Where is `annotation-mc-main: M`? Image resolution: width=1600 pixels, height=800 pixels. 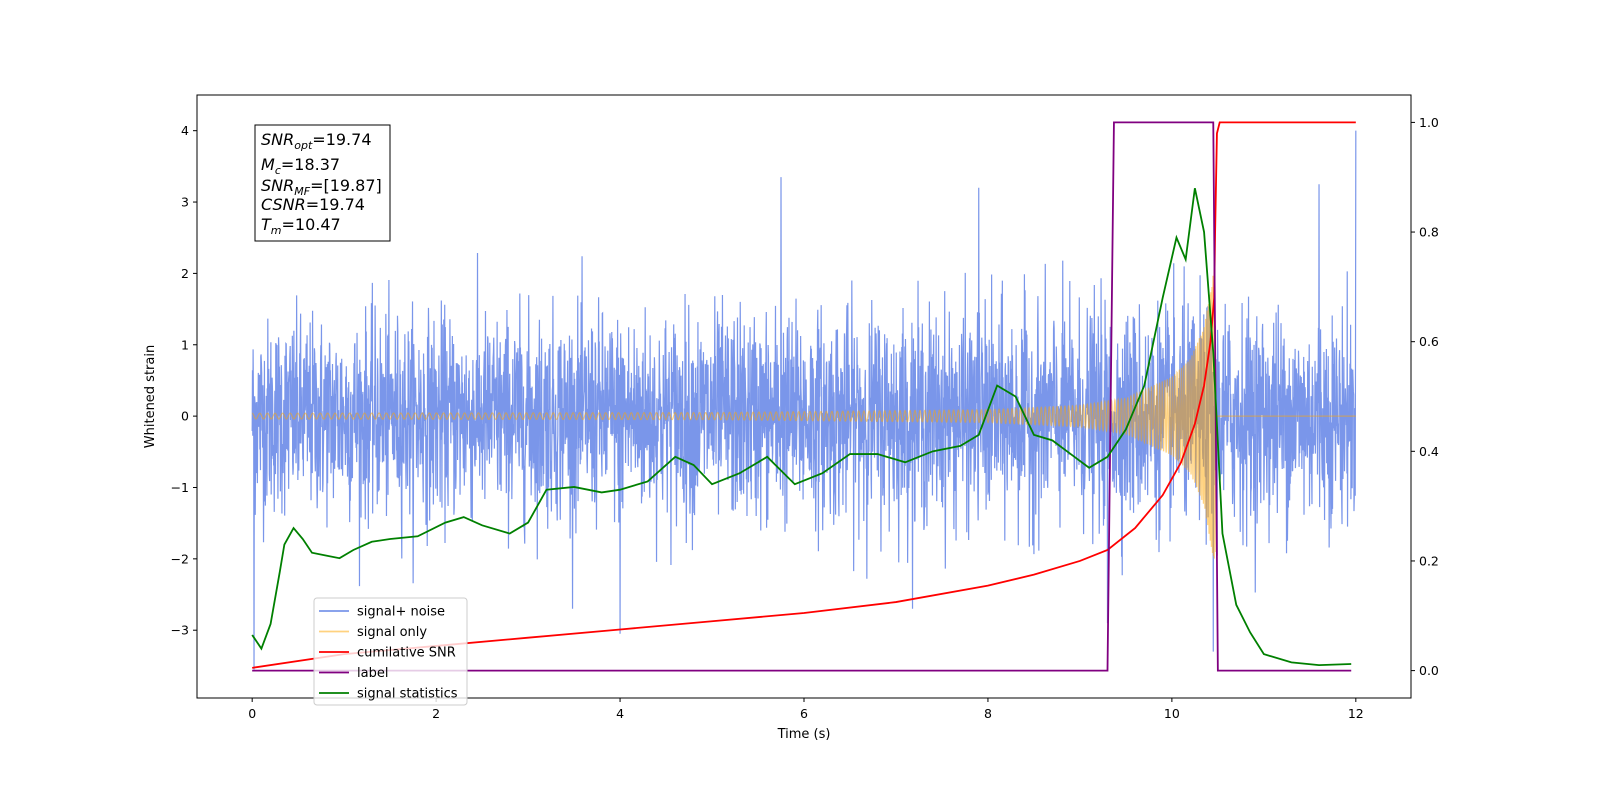 annotation-mc-main: M is located at coordinates (268, 164).